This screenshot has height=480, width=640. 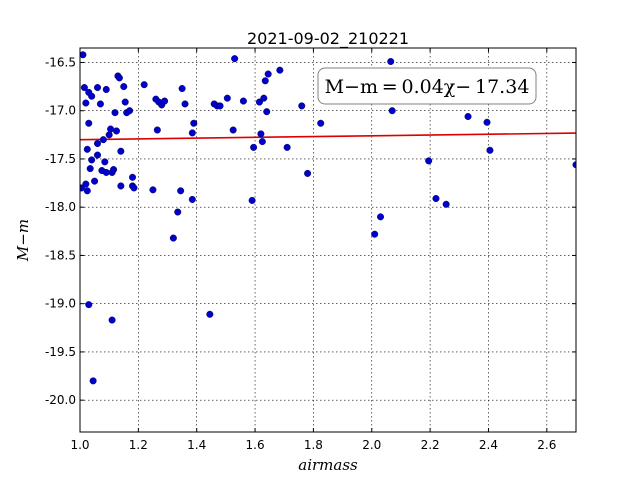 What do you see at coordinates (371, 445) in the screenshot?
I see `x-tick-label: 2.0` at bounding box center [371, 445].